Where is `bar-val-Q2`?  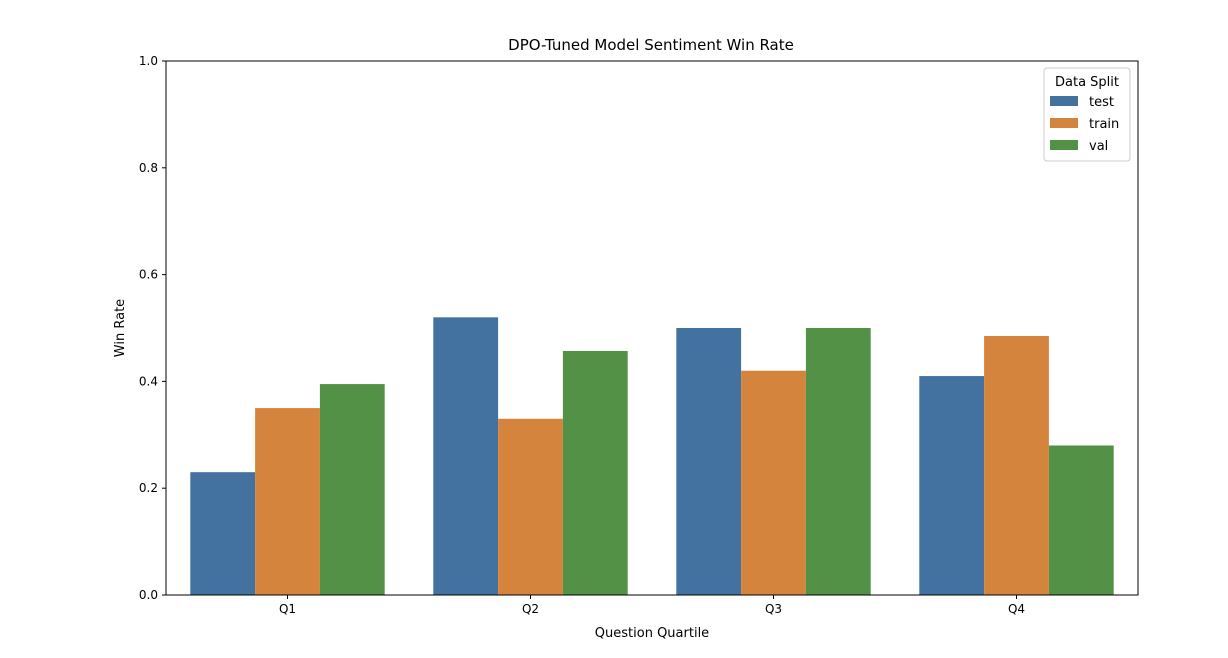 bar-val-Q2 is located at coordinates (595, 472).